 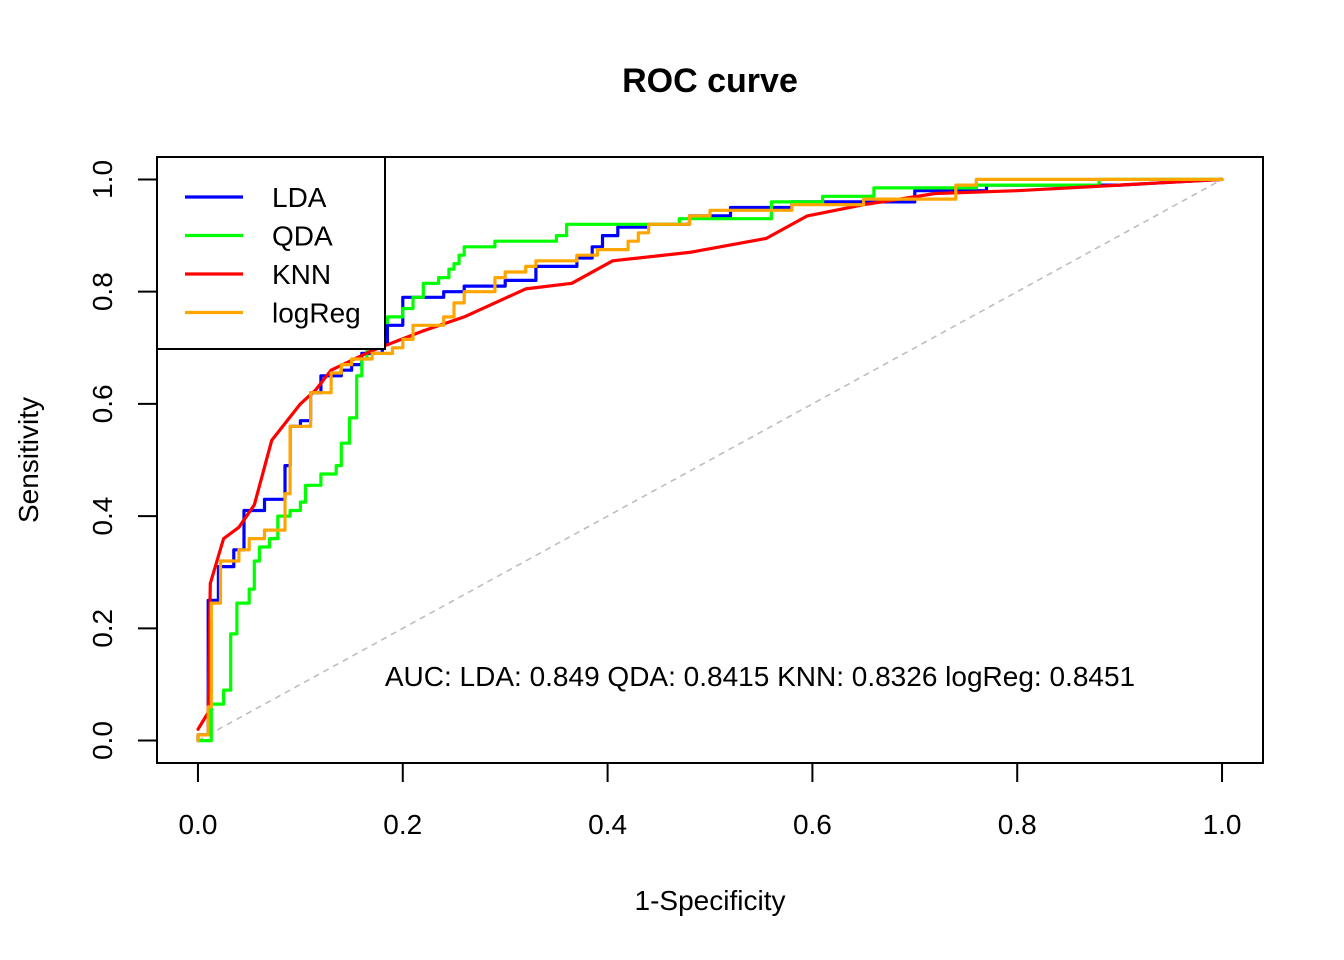 What do you see at coordinates (607, 824) in the screenshot?
I see `x-tick-label: 0.4` at bounding box center [607, 824].